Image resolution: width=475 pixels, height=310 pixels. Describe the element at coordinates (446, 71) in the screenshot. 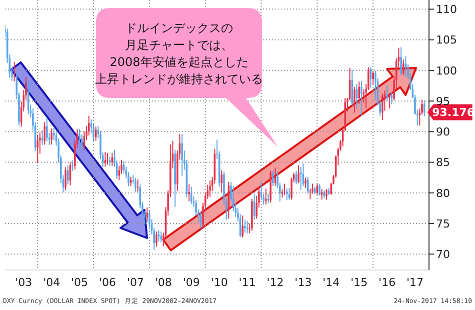

I see `y-tick-label: 100` at that location.